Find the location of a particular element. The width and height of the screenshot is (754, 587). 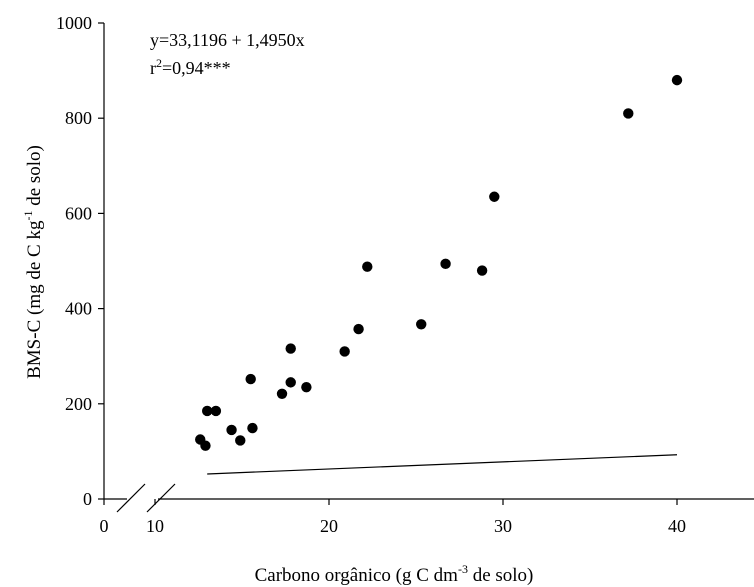

regression-line is located at coordinates (442, 464).